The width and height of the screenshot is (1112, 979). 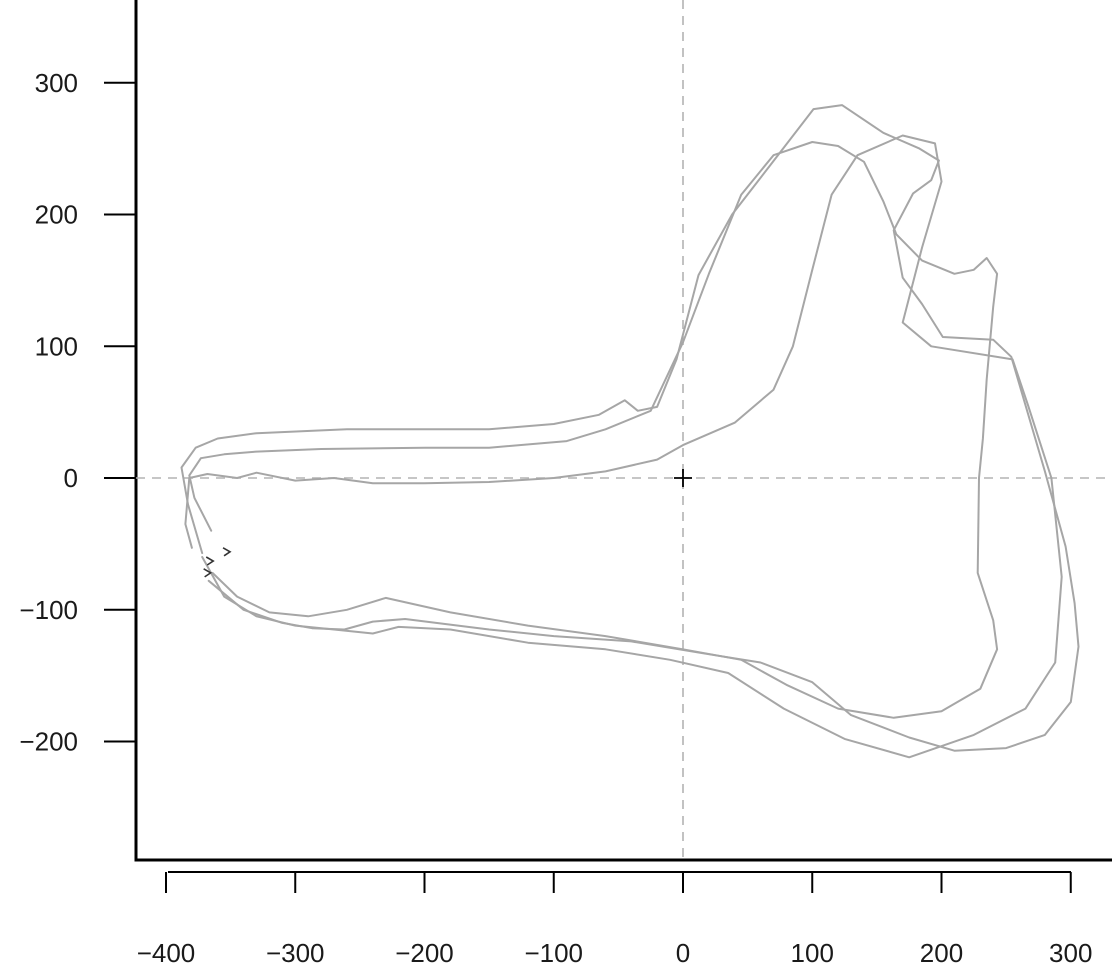 I want to click on x-tick-label: 200, so click(x=941, y=953).